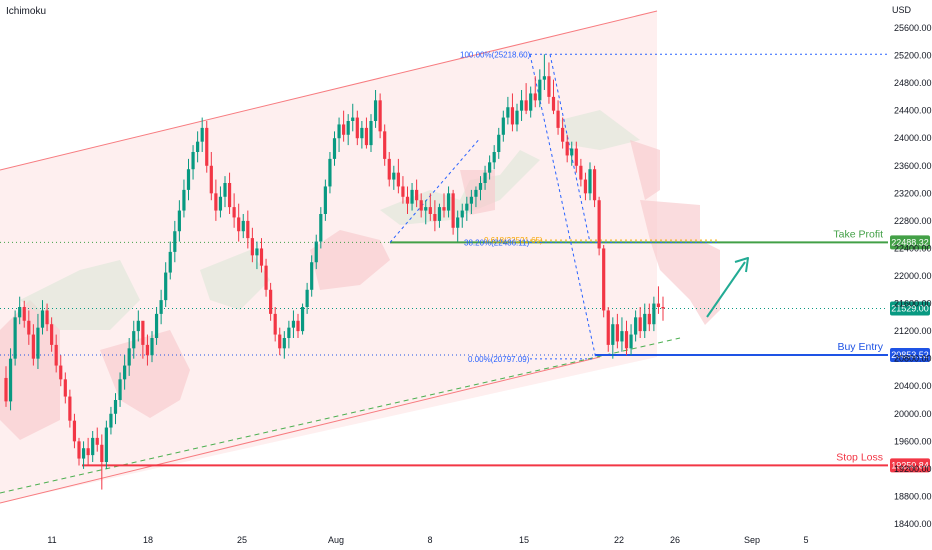 The height and width of the screenshot is (550, 932). I want to click on y-tick-label: 24000.00, so click(913, 138).